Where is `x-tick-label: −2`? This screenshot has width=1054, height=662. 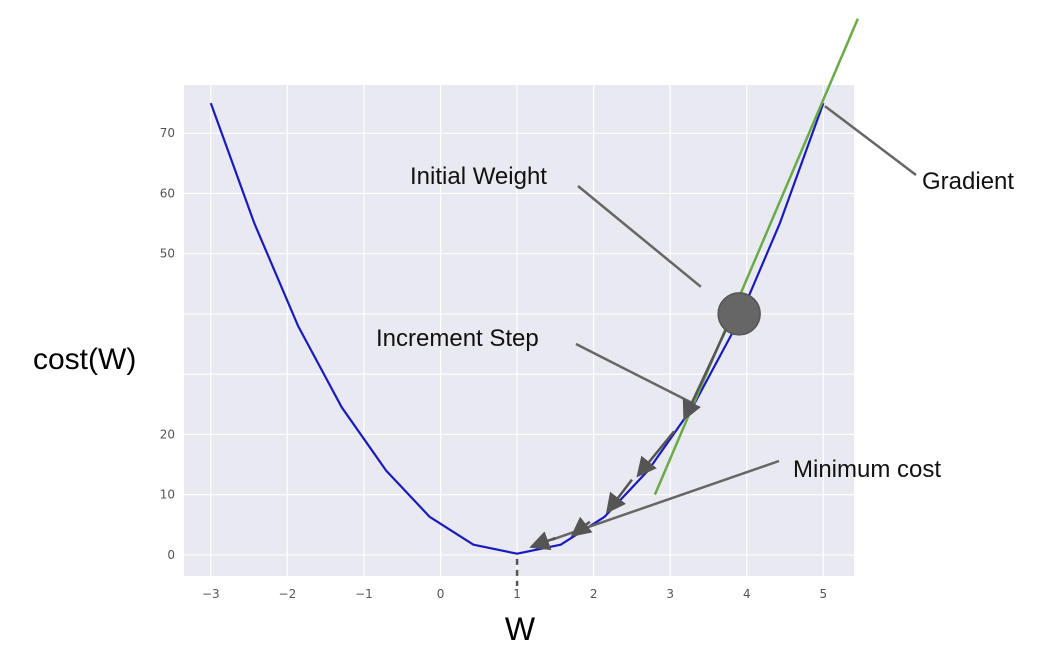
x-tick-label: −2 is located at coordinates (288, 594).